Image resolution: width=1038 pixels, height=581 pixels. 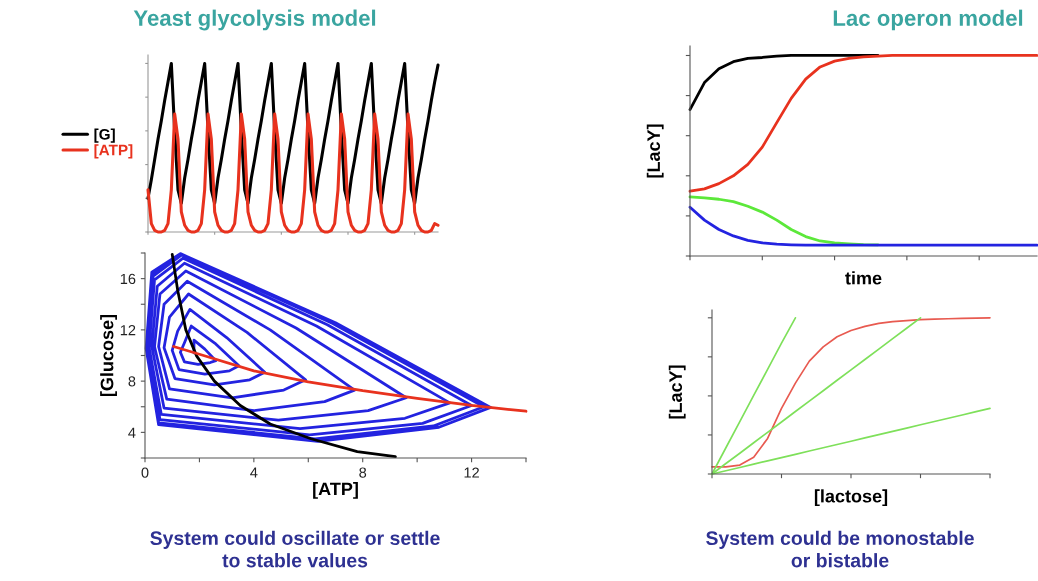 I want to click on x-axis-title: [lactose], so click(x=851, y=498).